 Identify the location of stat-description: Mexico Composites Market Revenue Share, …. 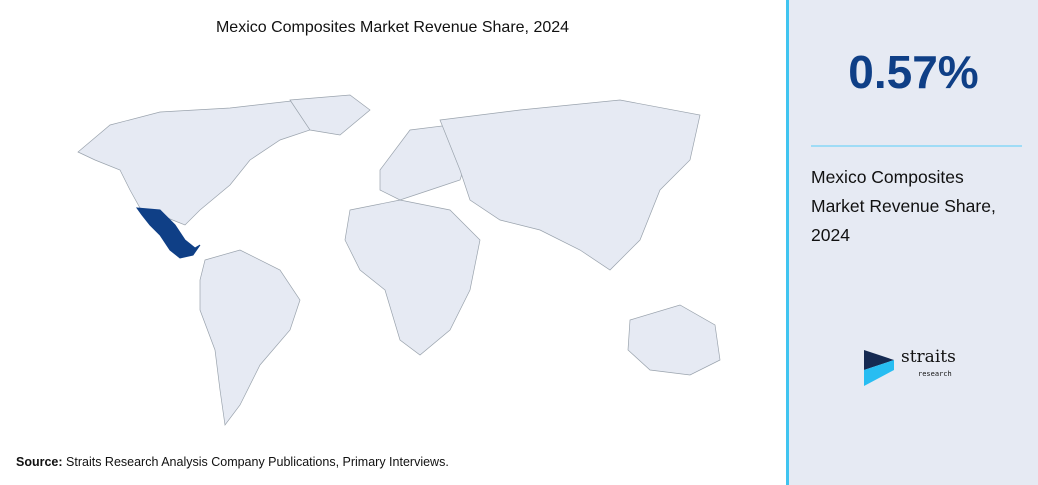
(903, 206).